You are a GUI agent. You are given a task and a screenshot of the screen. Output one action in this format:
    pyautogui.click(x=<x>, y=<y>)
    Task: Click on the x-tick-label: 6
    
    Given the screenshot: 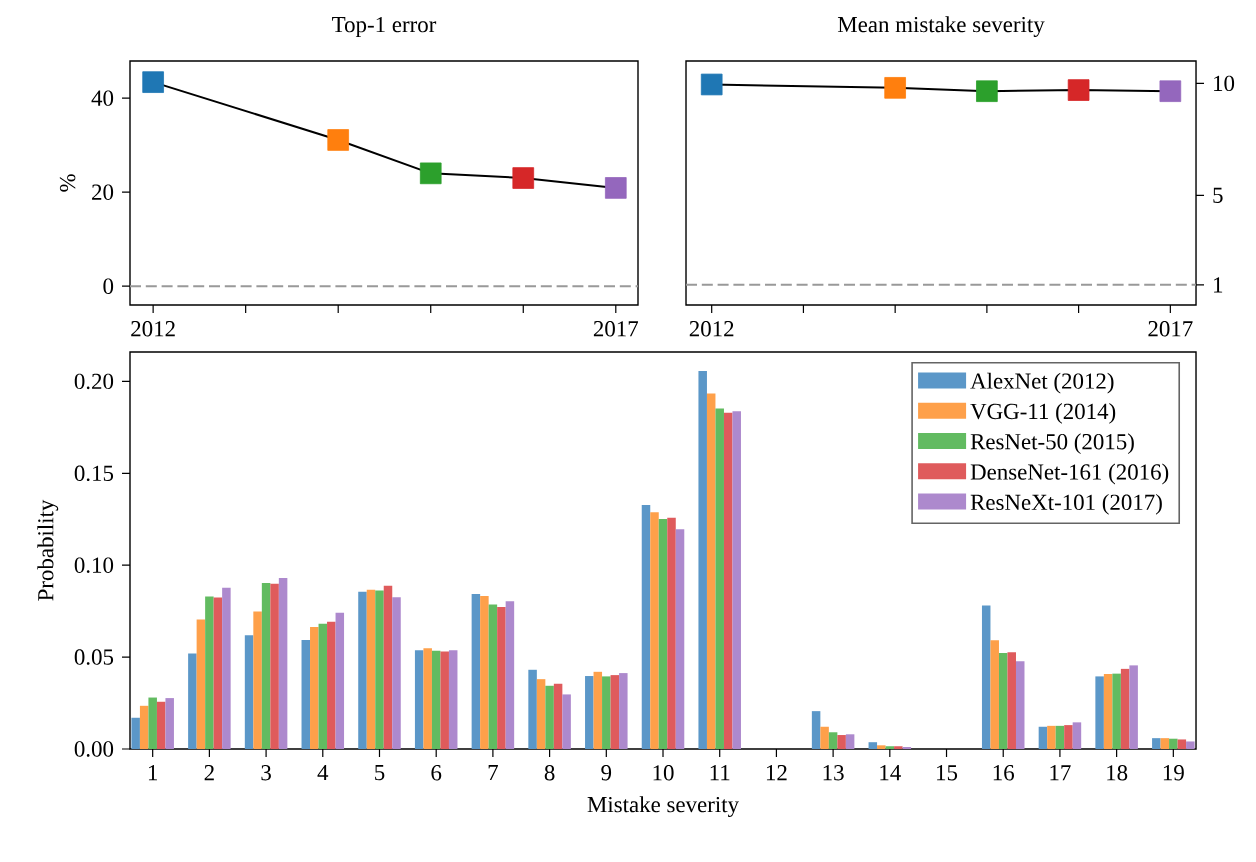 What is the action you would take?
    pyautogui.click(x=436, y=773)
    